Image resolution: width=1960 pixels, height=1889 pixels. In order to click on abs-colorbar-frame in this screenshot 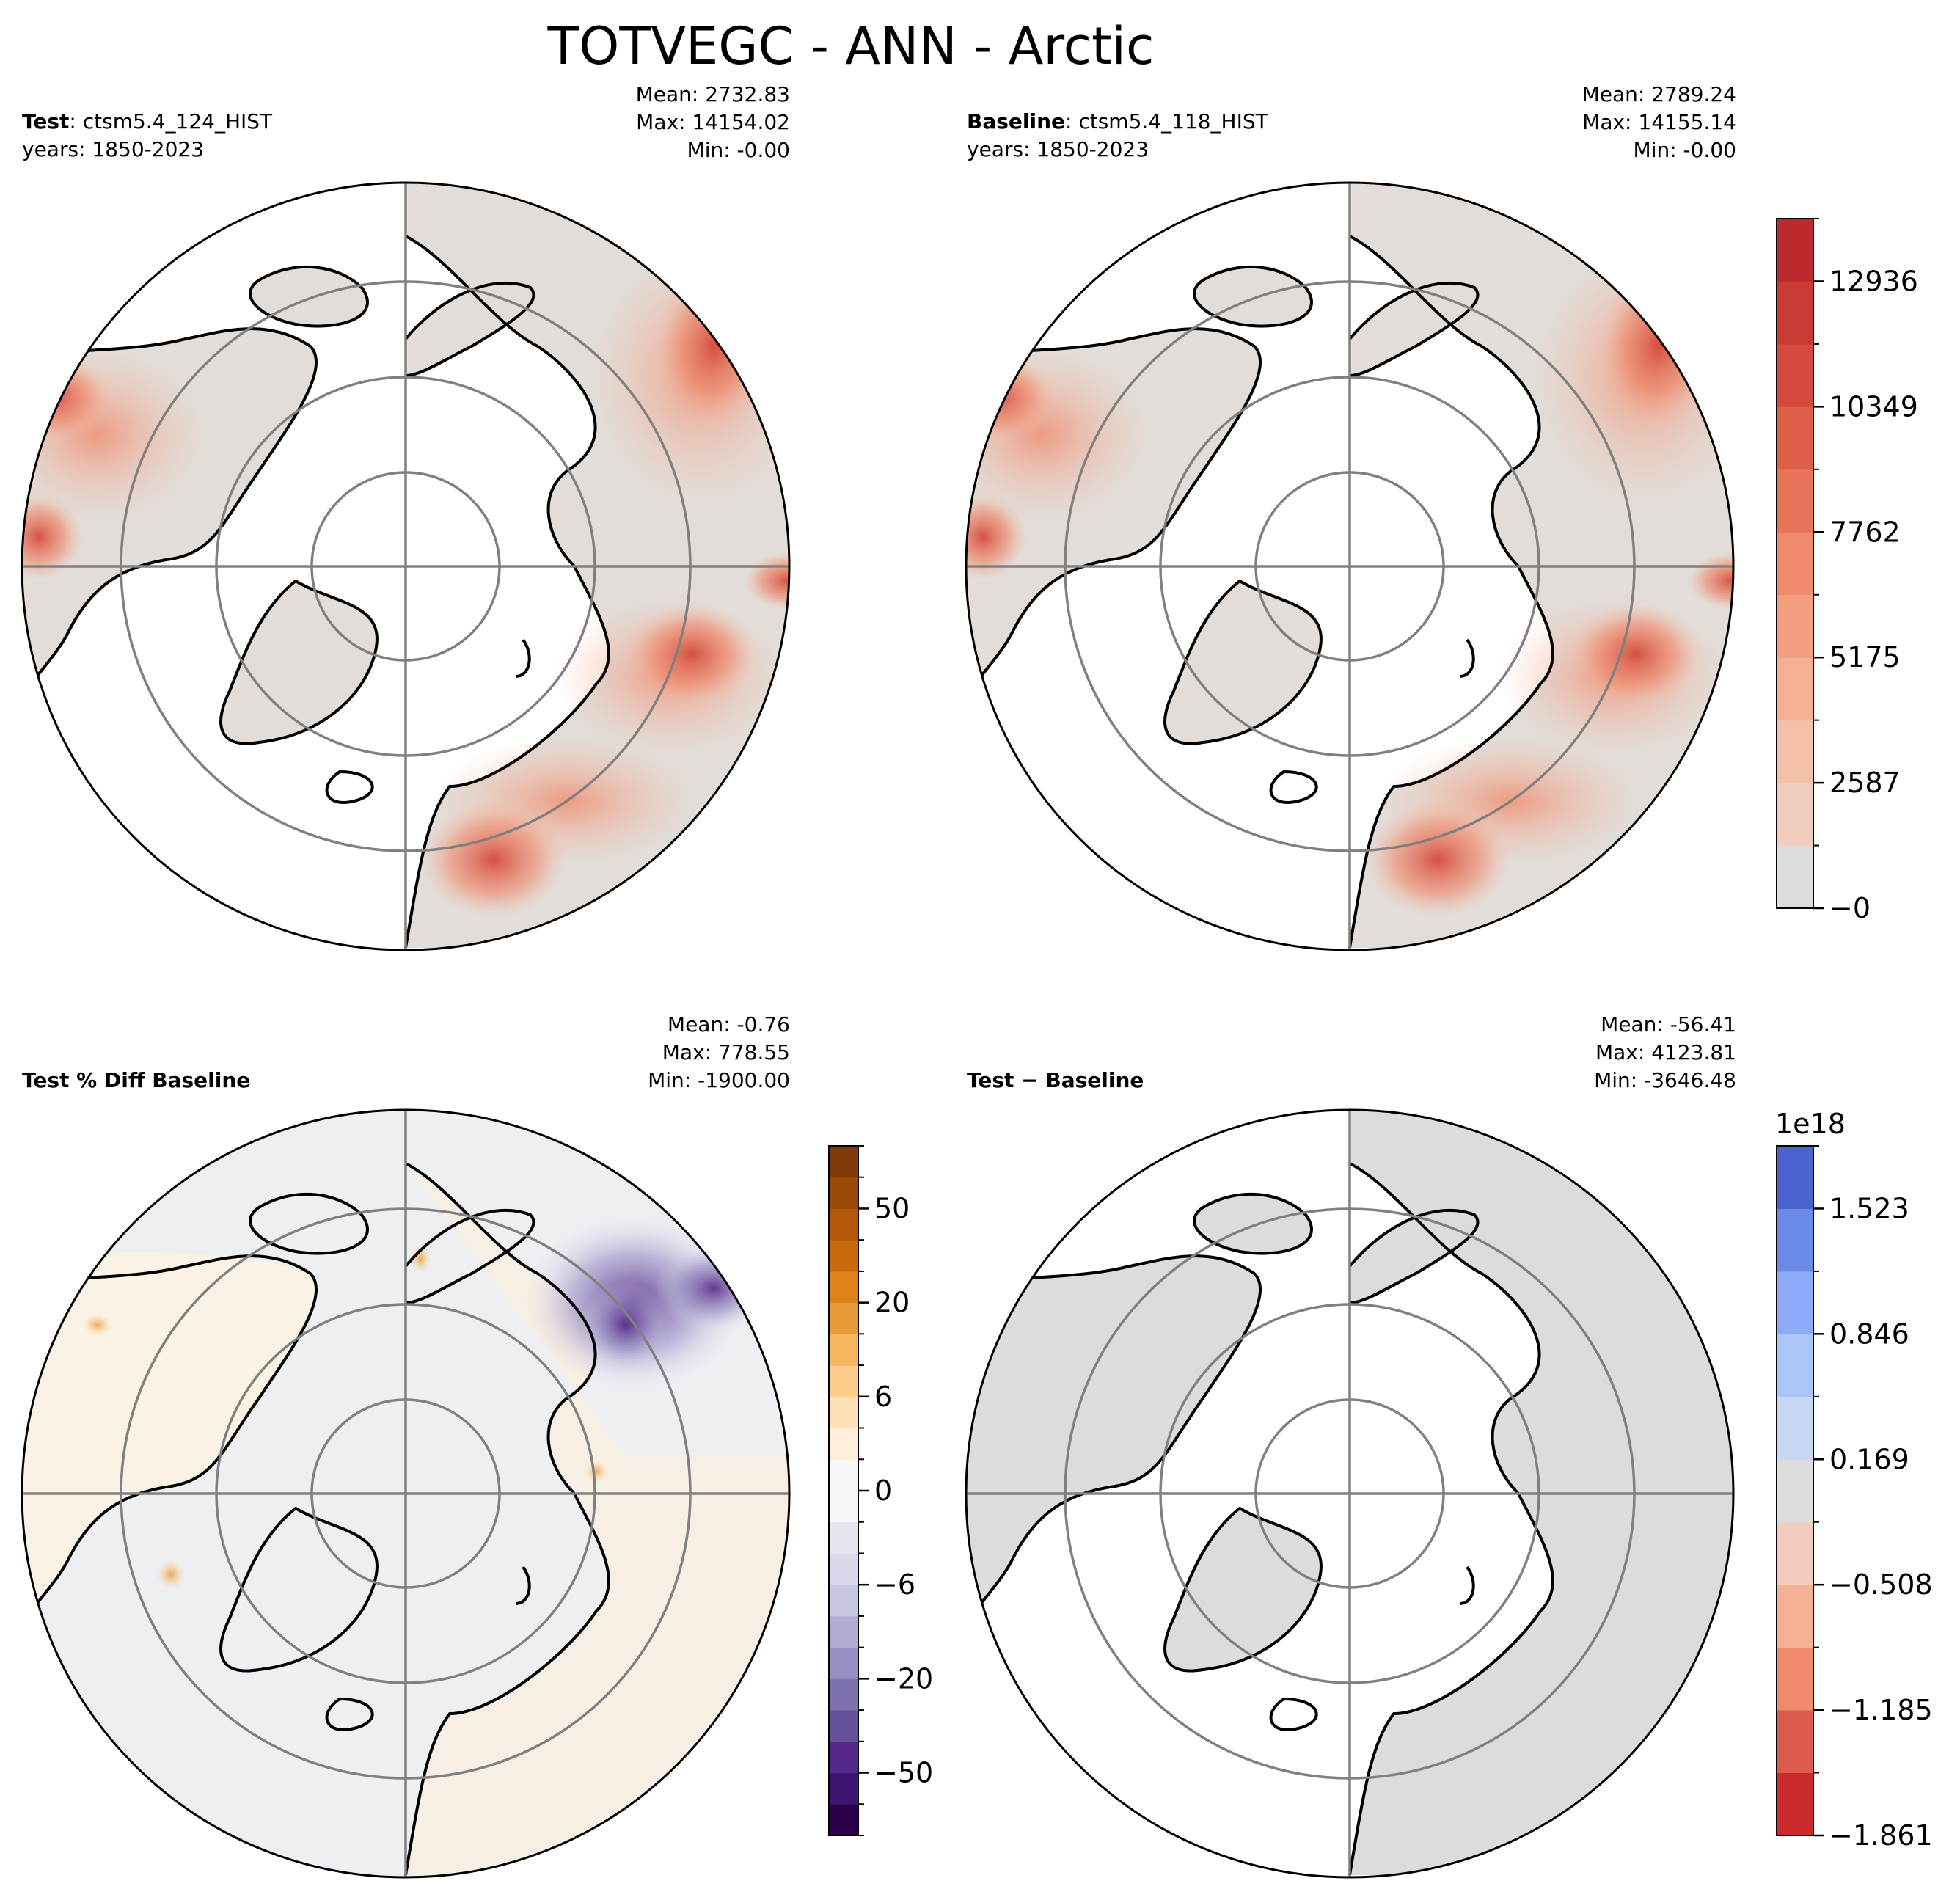, I will do `click(1795, 1490)`.